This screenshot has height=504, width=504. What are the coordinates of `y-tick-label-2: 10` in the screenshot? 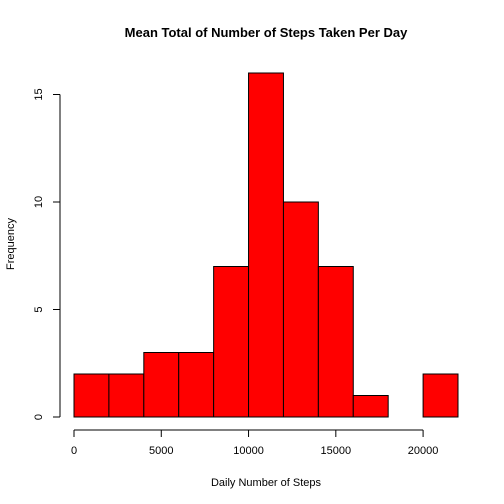 It's located at (39, 202).